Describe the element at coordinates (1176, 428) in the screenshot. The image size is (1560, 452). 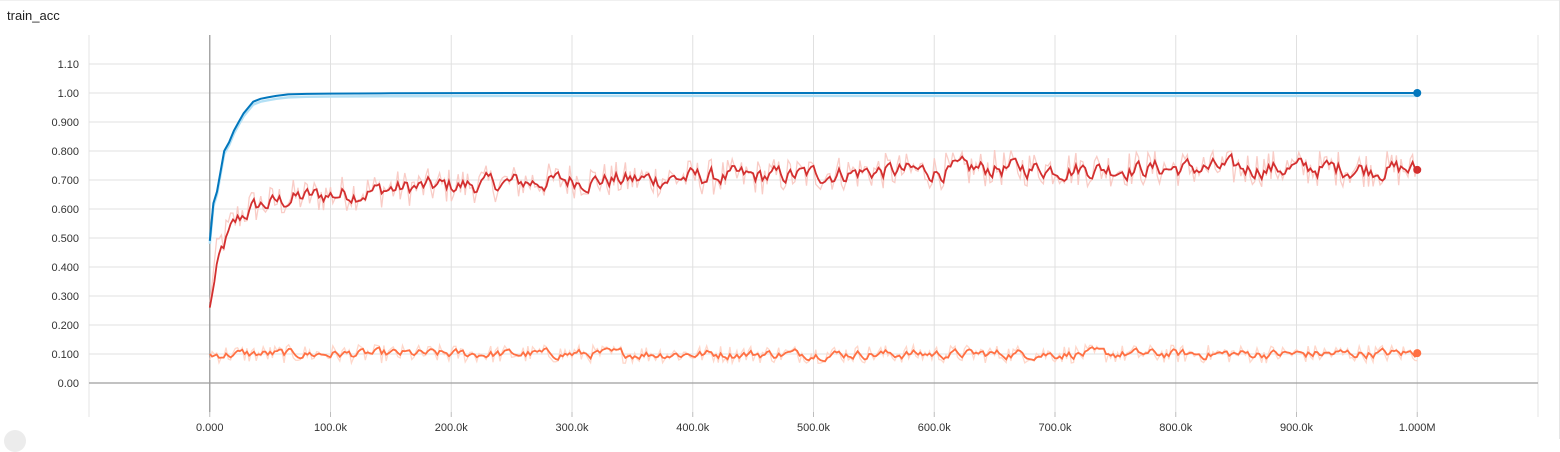
I see `x-tick-label: 800.0k` at that location.